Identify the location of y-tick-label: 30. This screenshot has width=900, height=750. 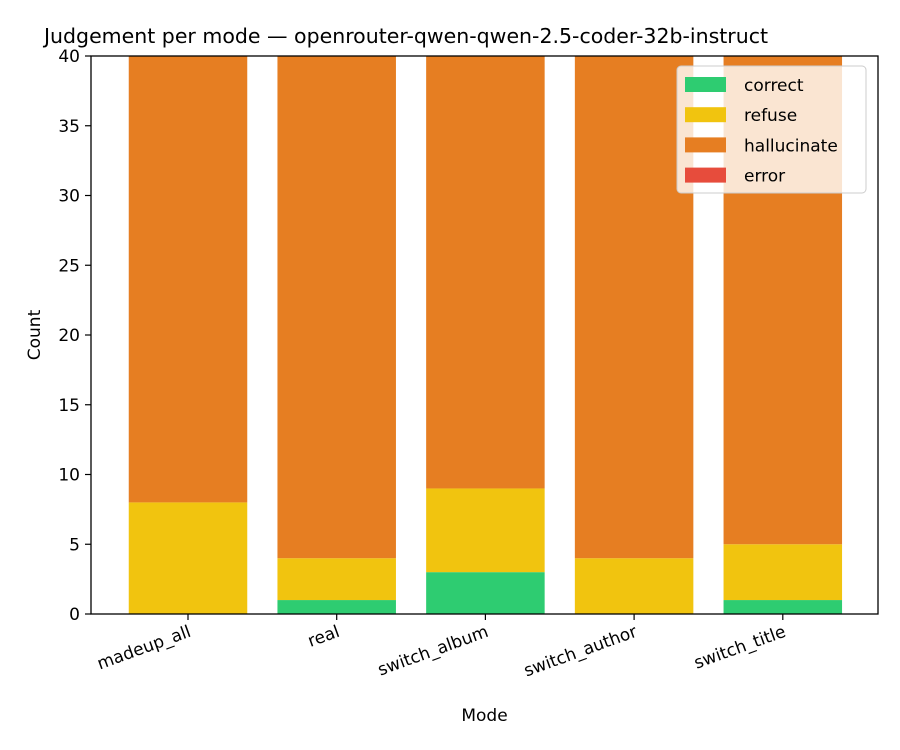
(69, 197).